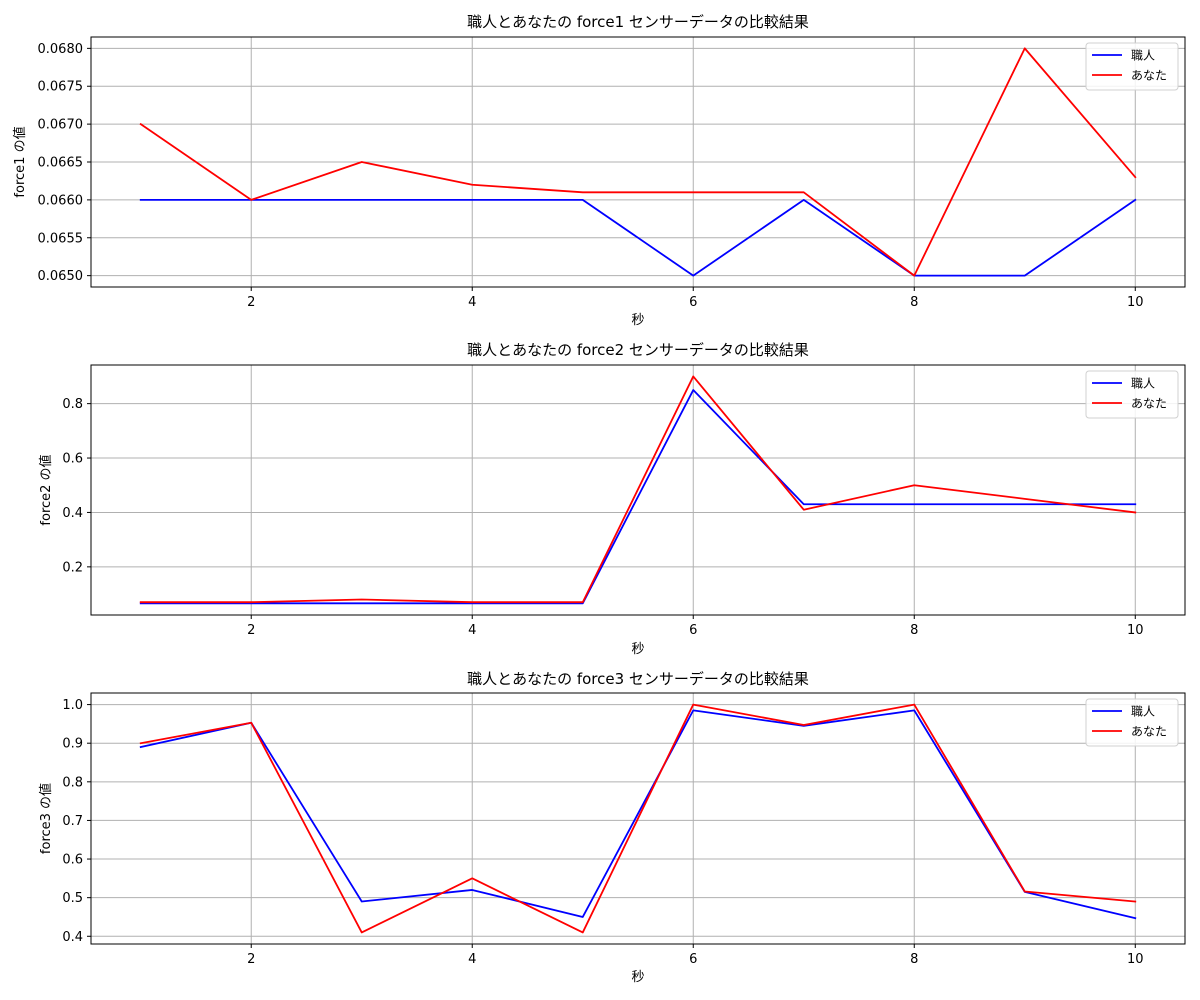 This screenshot has width=1200, height=1000. What do you see at coordinates (72, 898) in the screenshot?
I see `y-tick-label: 0.5` at bounding box center [72, 898].